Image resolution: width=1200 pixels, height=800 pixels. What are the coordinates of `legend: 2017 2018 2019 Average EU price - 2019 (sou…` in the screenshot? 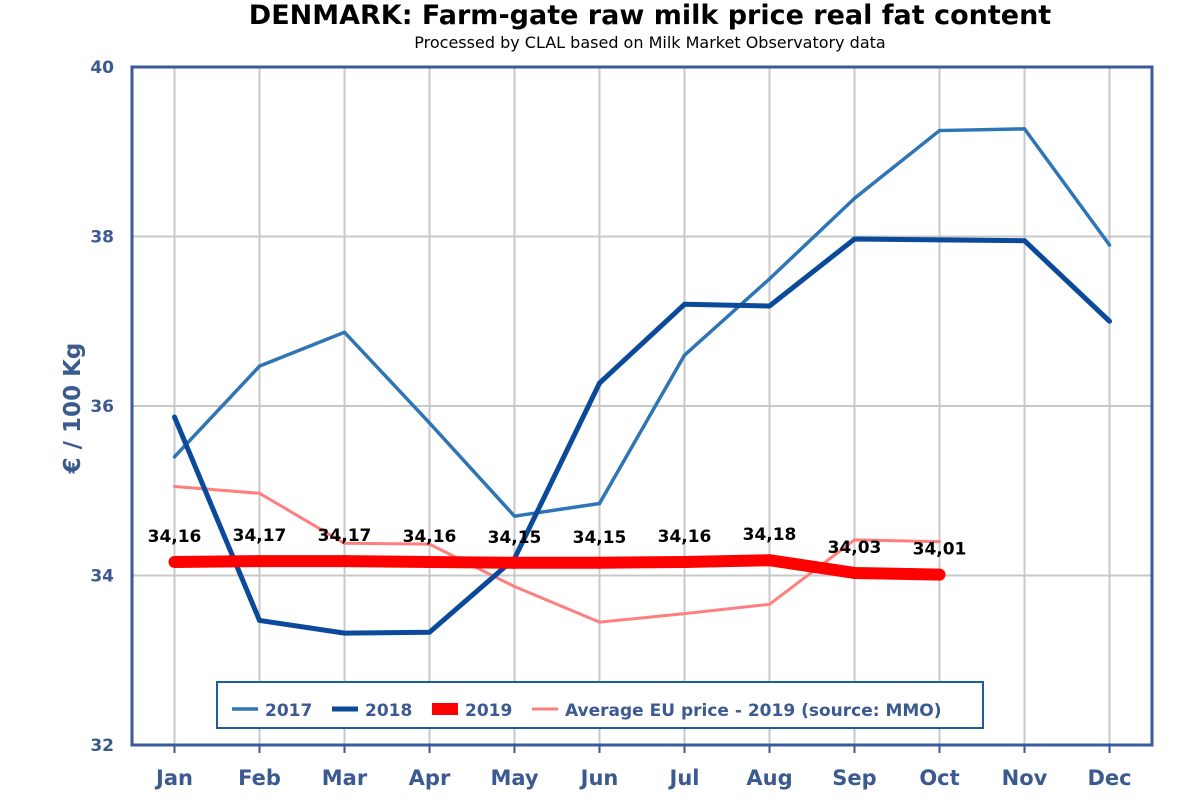 It's located at (600, 705).